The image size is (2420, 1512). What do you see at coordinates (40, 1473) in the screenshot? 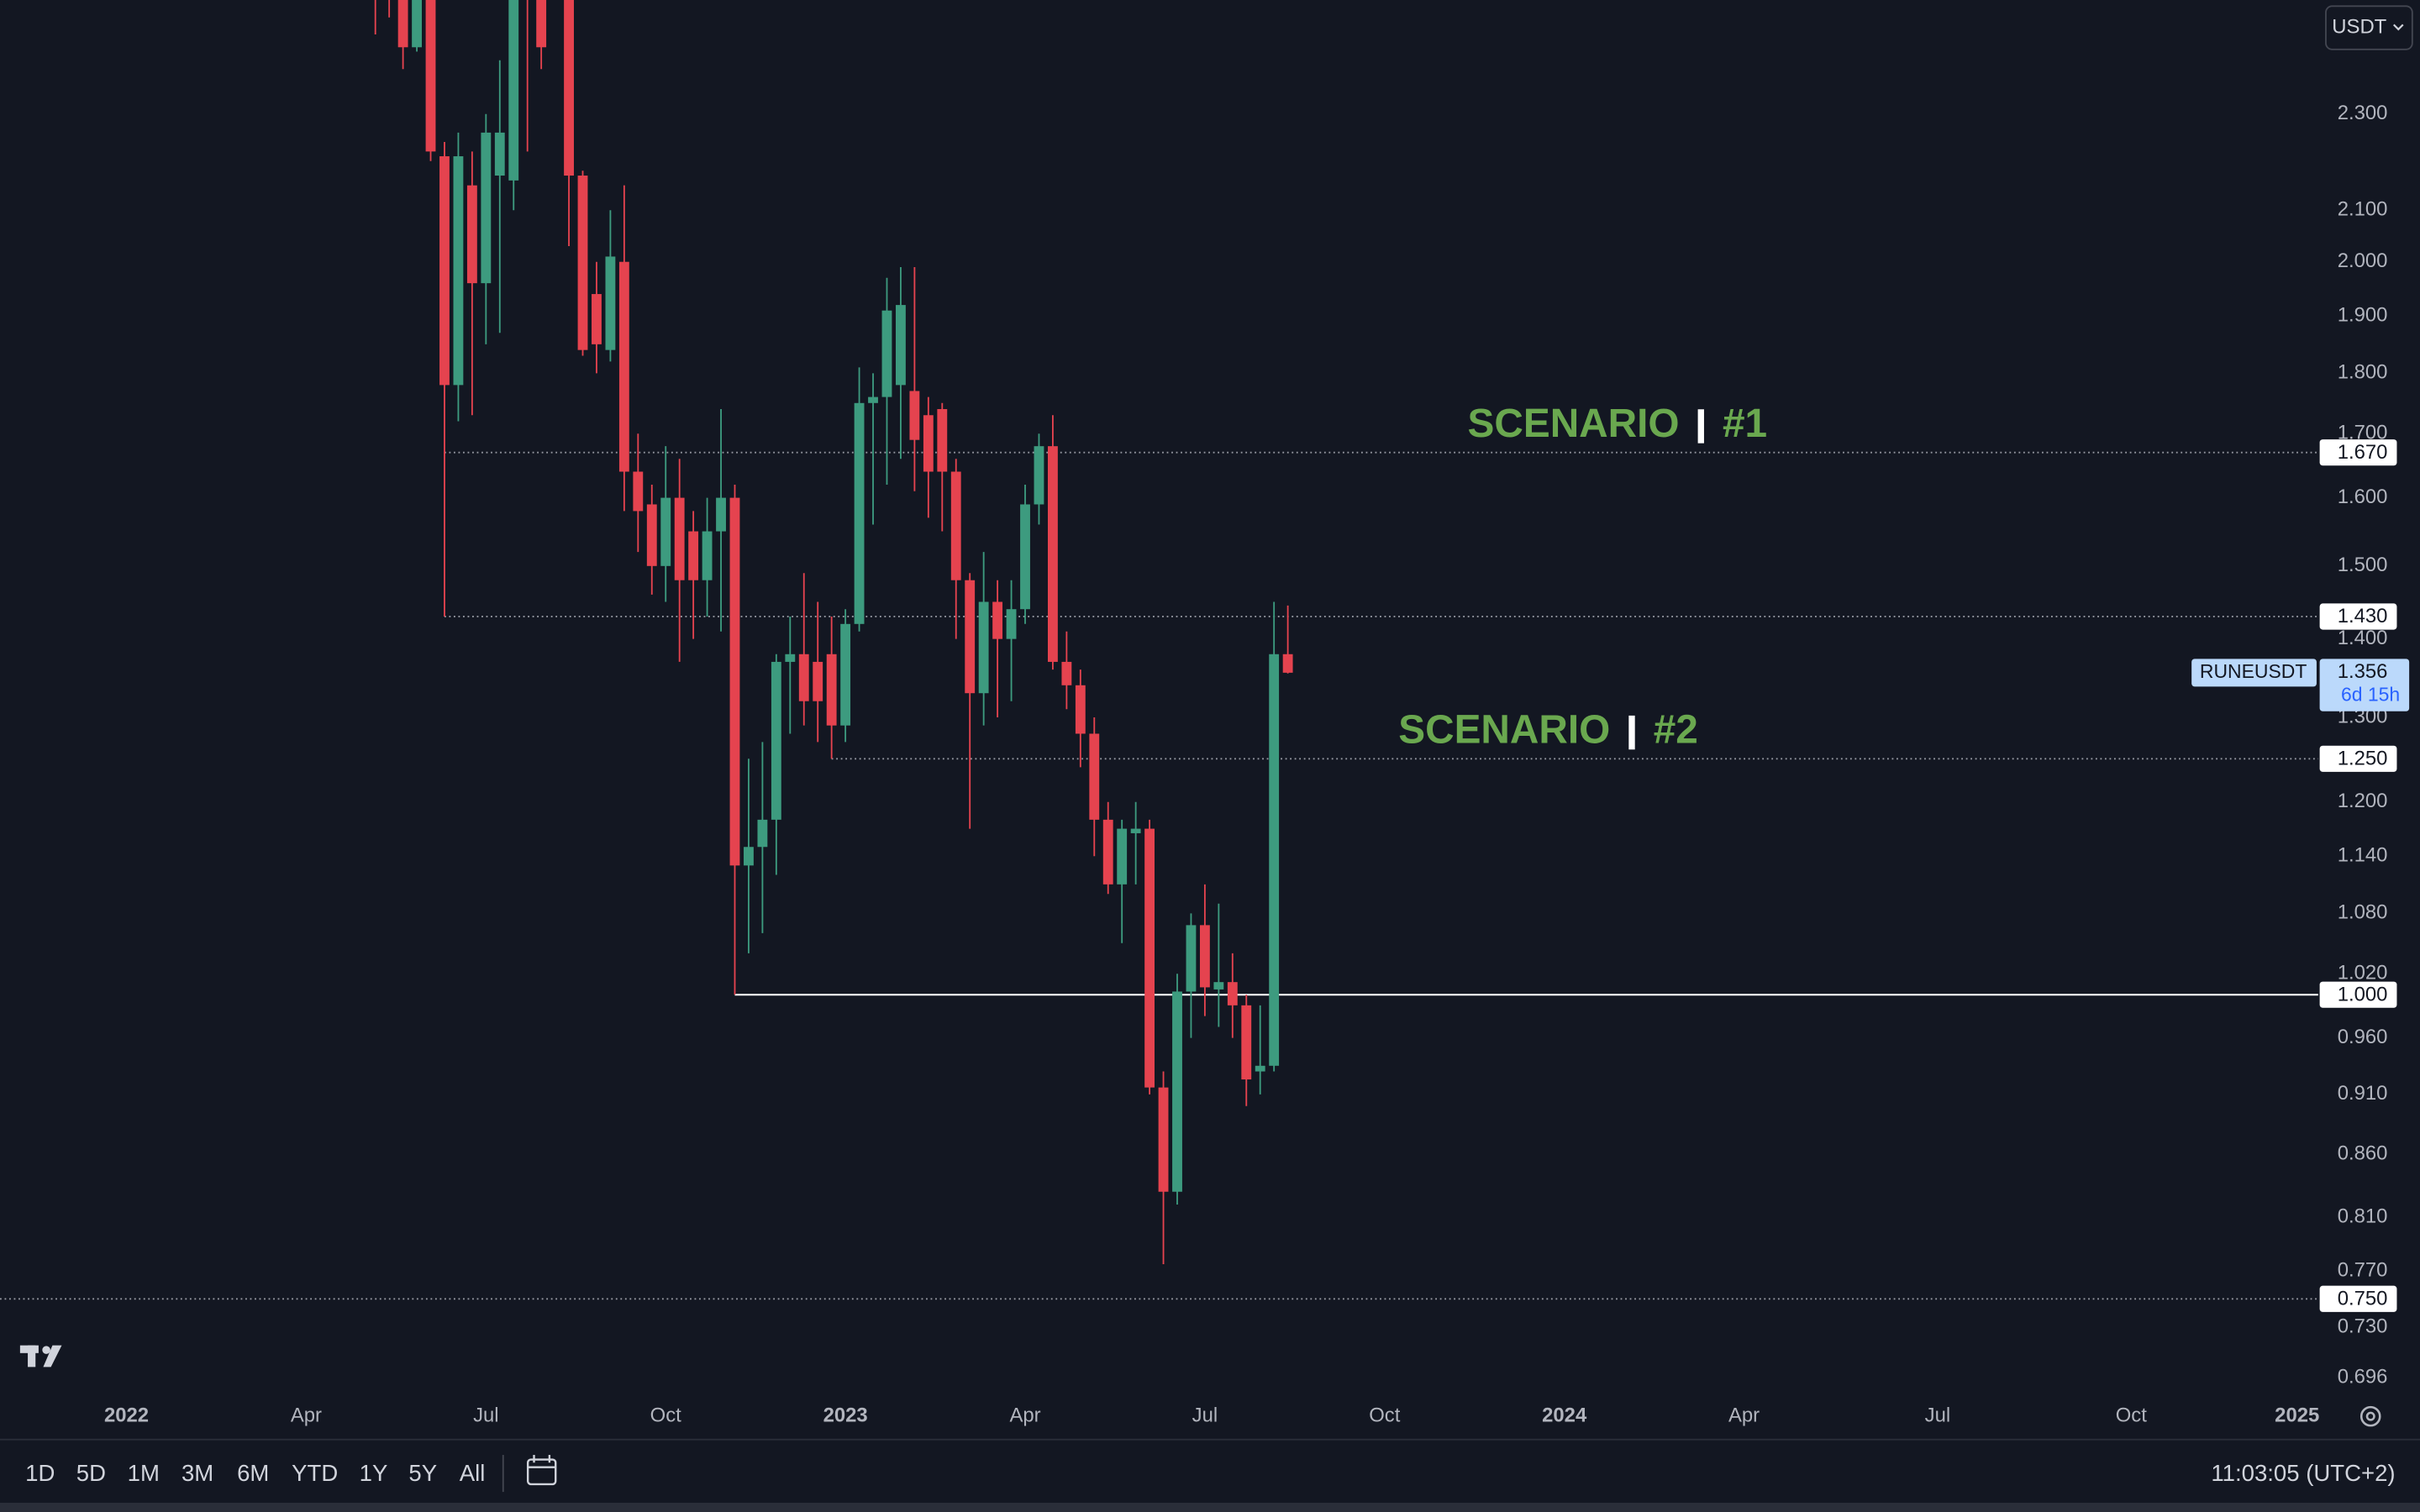
I see `range-button: 1D` at bounding box center [40, 1473].